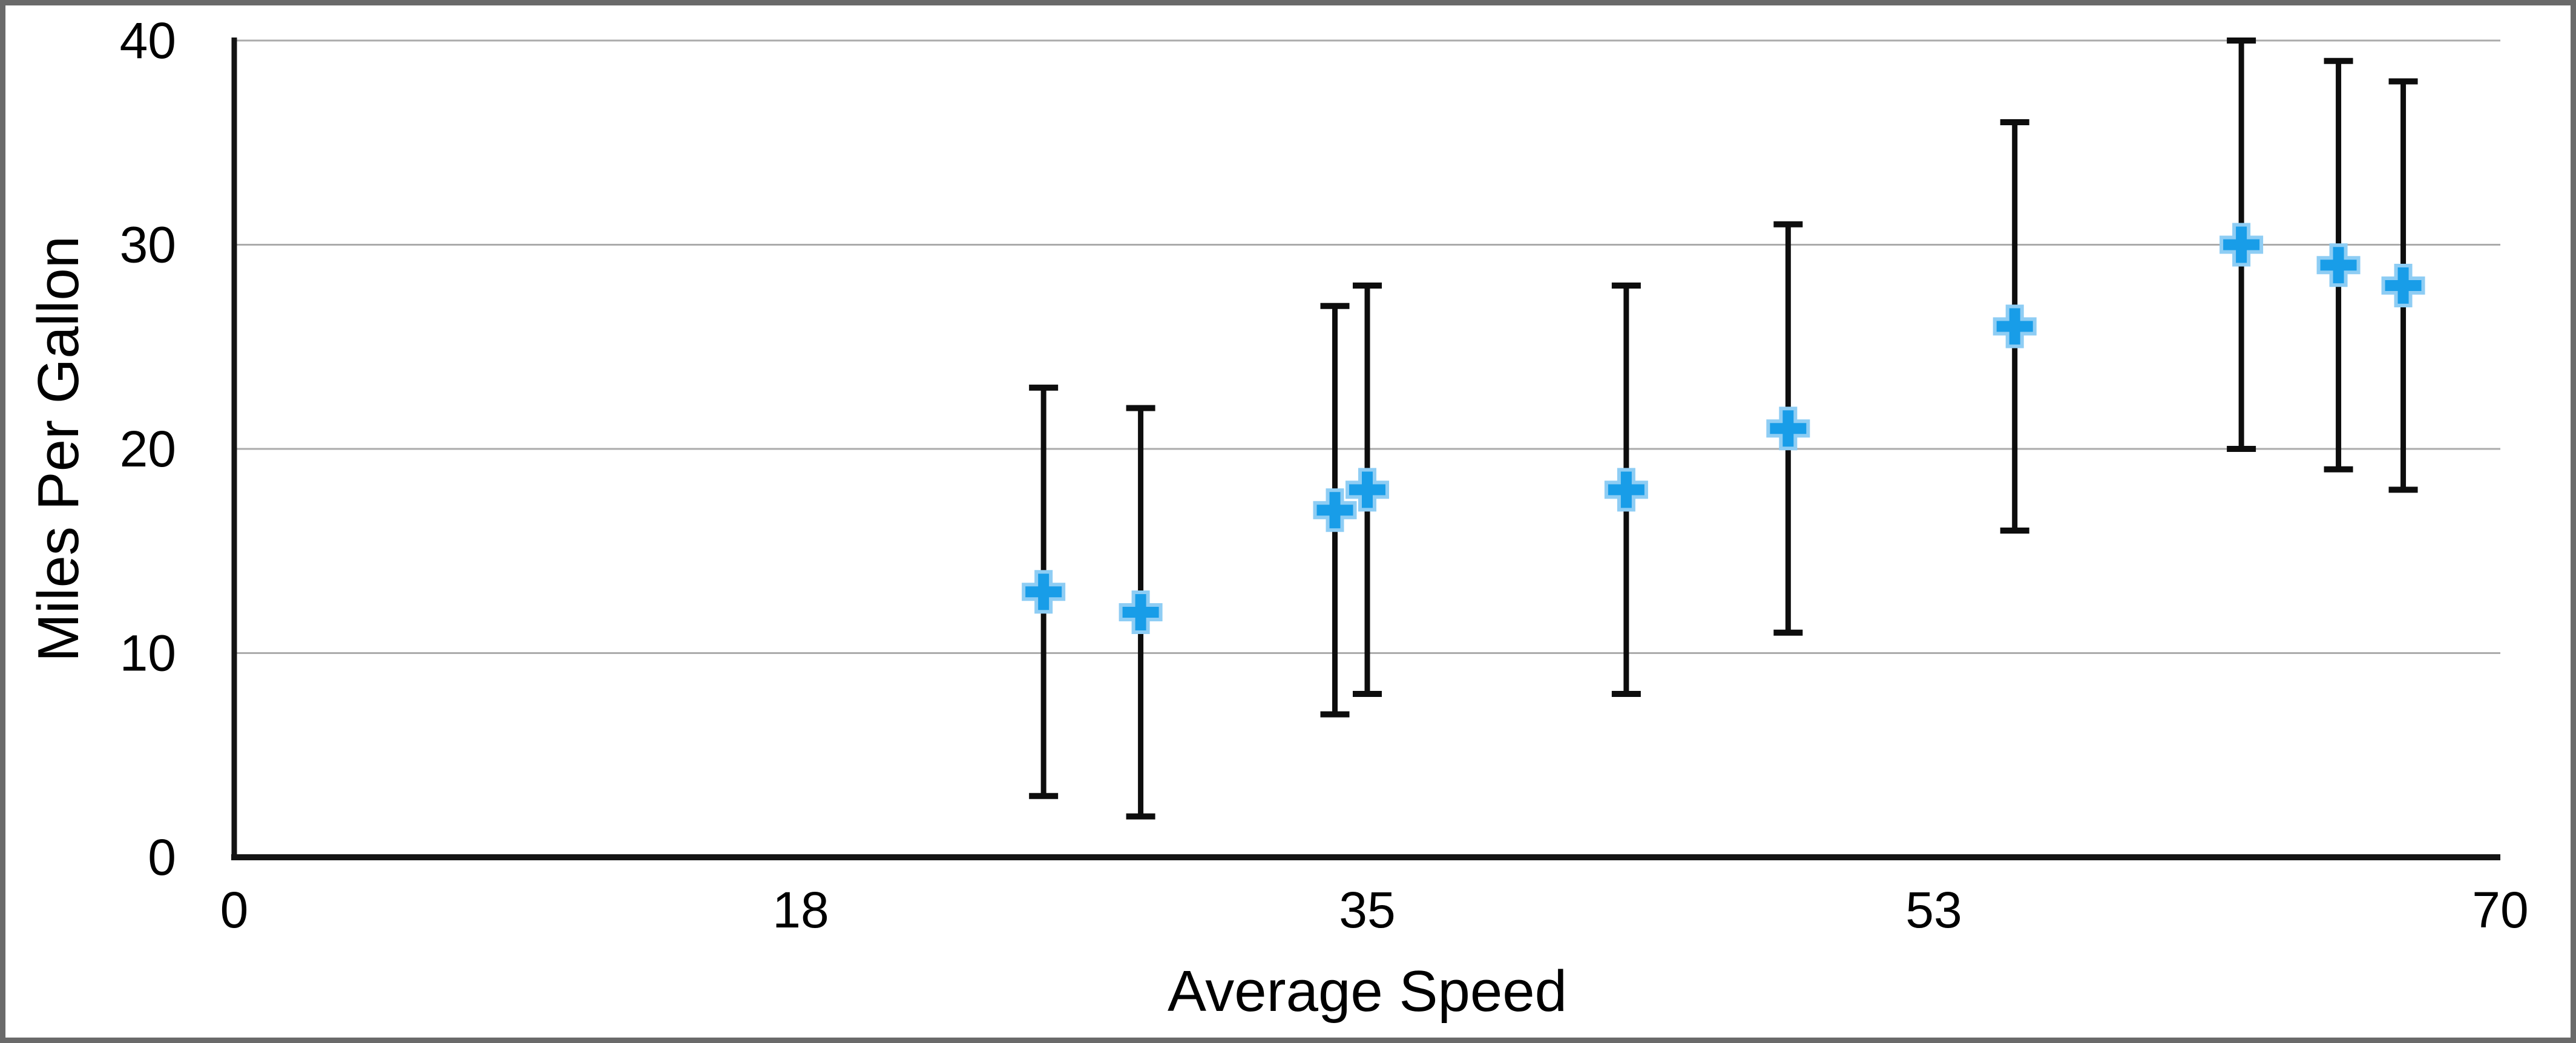  I want to click on y-tick-label: 0, so click(162, 858).